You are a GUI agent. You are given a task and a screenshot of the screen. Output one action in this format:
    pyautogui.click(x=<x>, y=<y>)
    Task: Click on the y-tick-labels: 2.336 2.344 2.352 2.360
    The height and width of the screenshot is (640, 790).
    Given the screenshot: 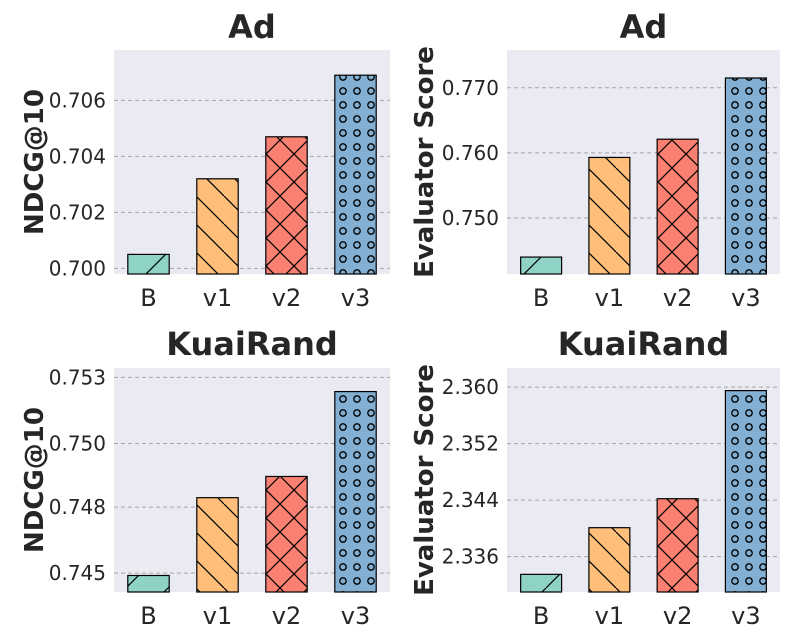 What is the action you would take?
    pyautogui.click(x=470, y=472)
    